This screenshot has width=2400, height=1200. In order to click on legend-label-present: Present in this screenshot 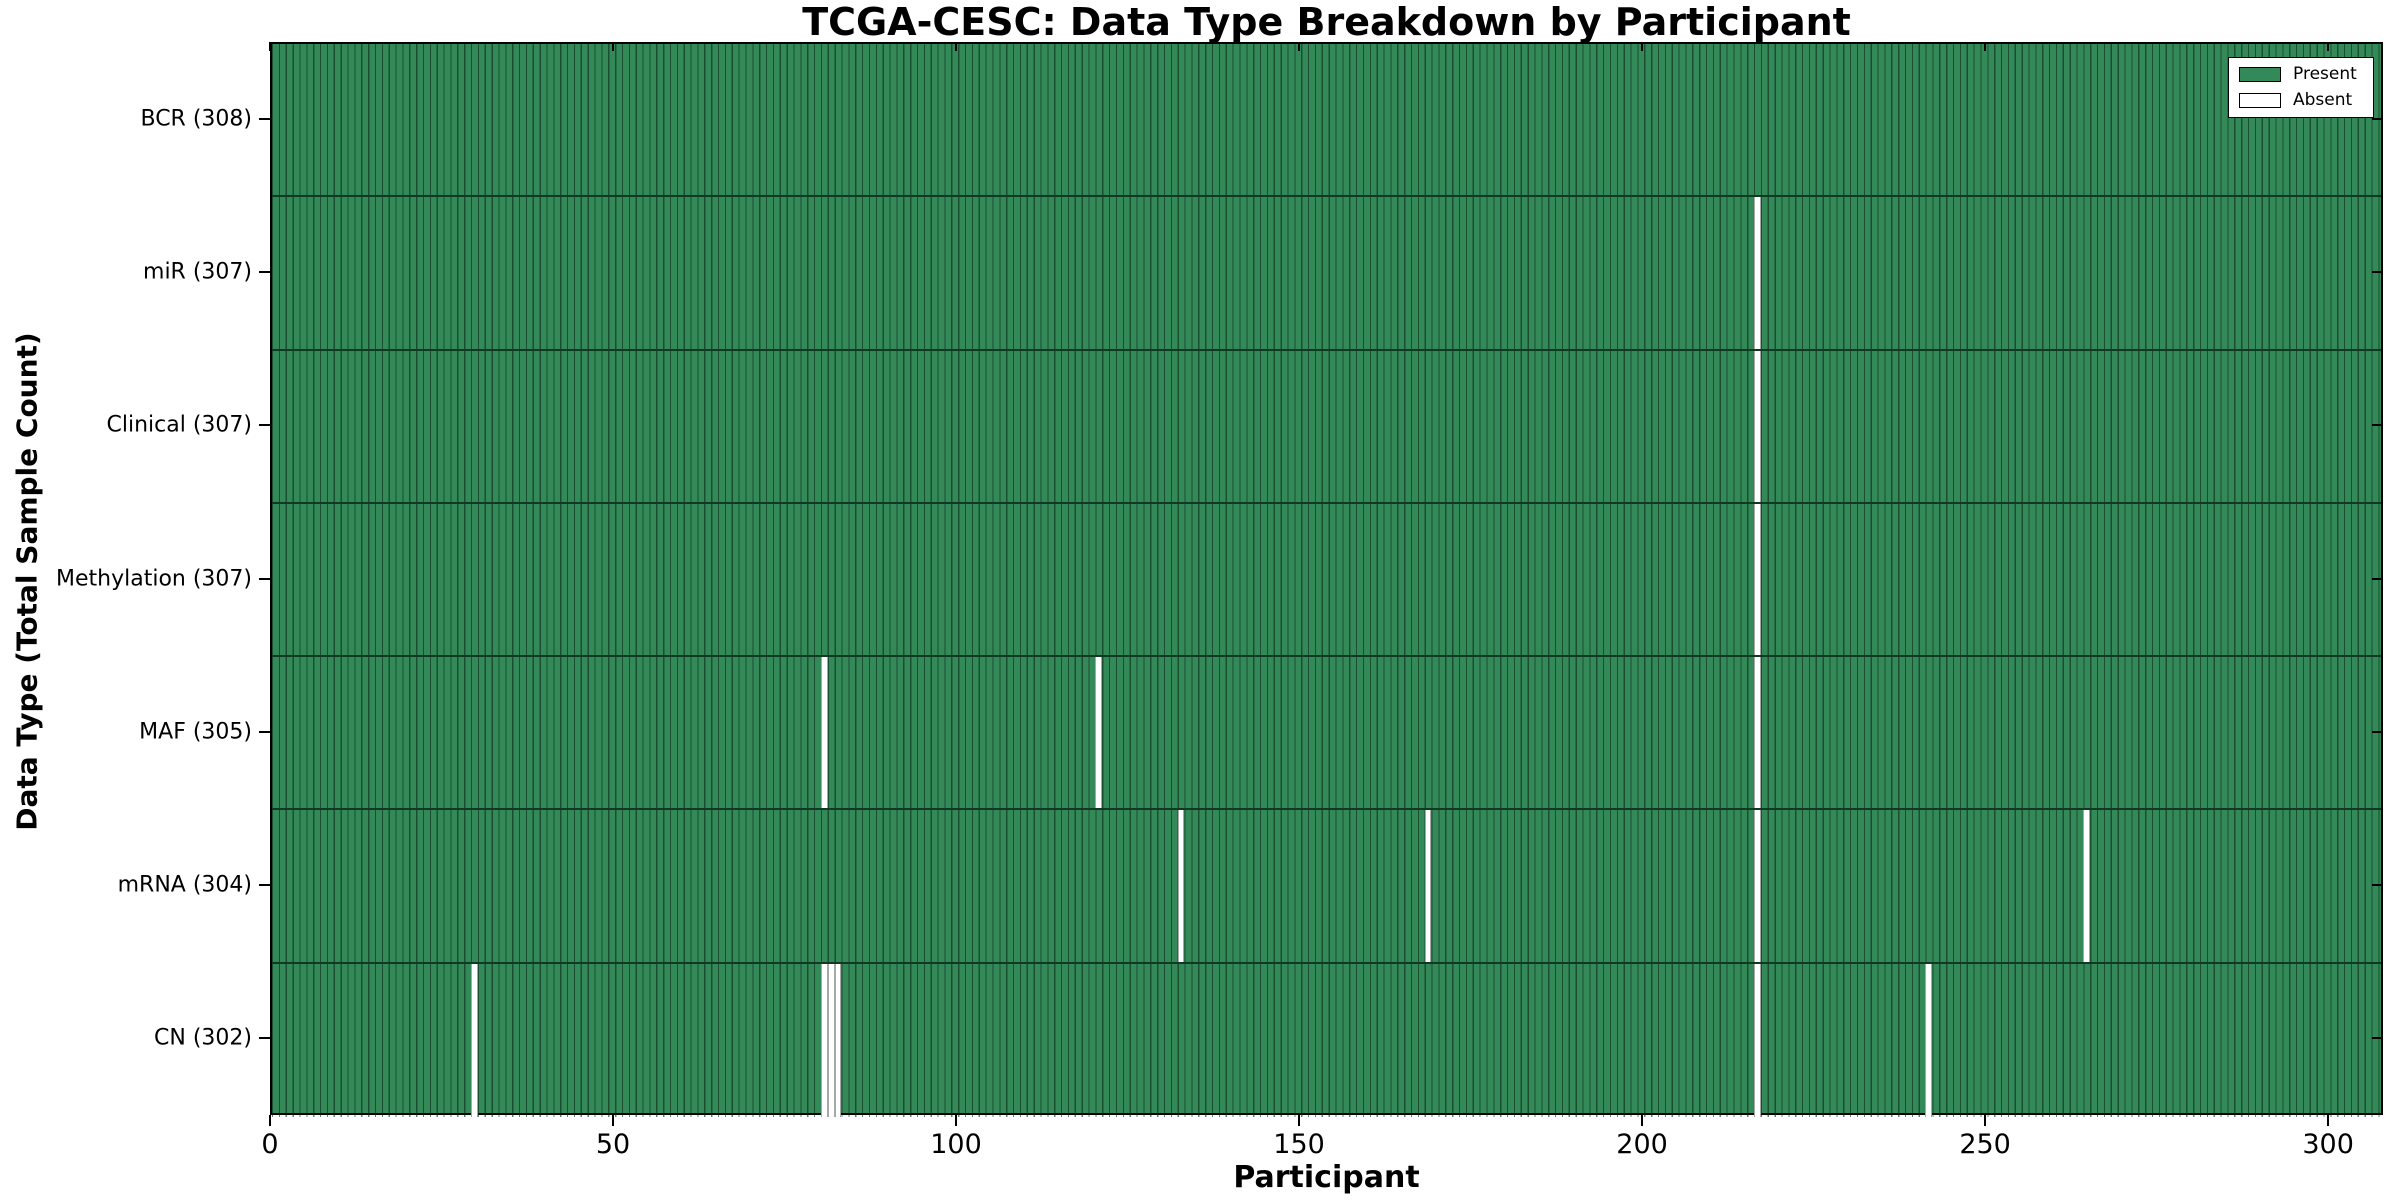, I will do `click(2325, 74)`.